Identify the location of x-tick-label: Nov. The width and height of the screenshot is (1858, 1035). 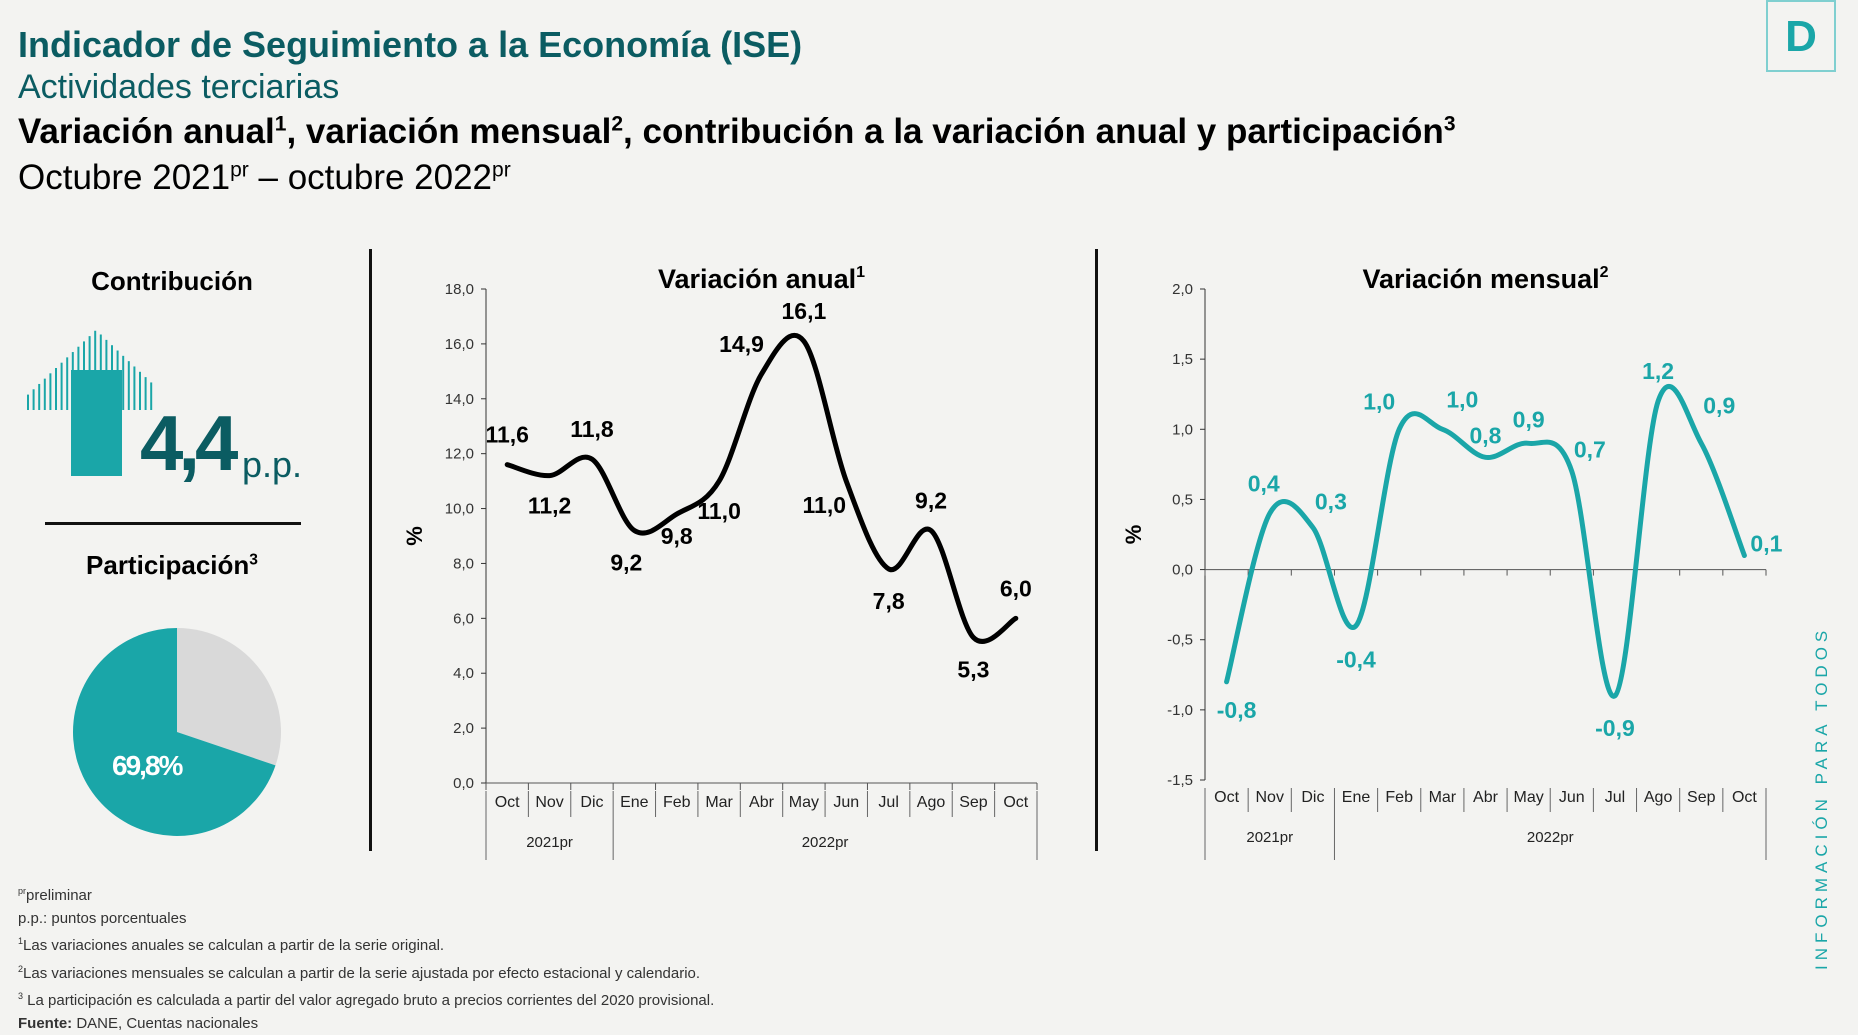
(1270, 797).